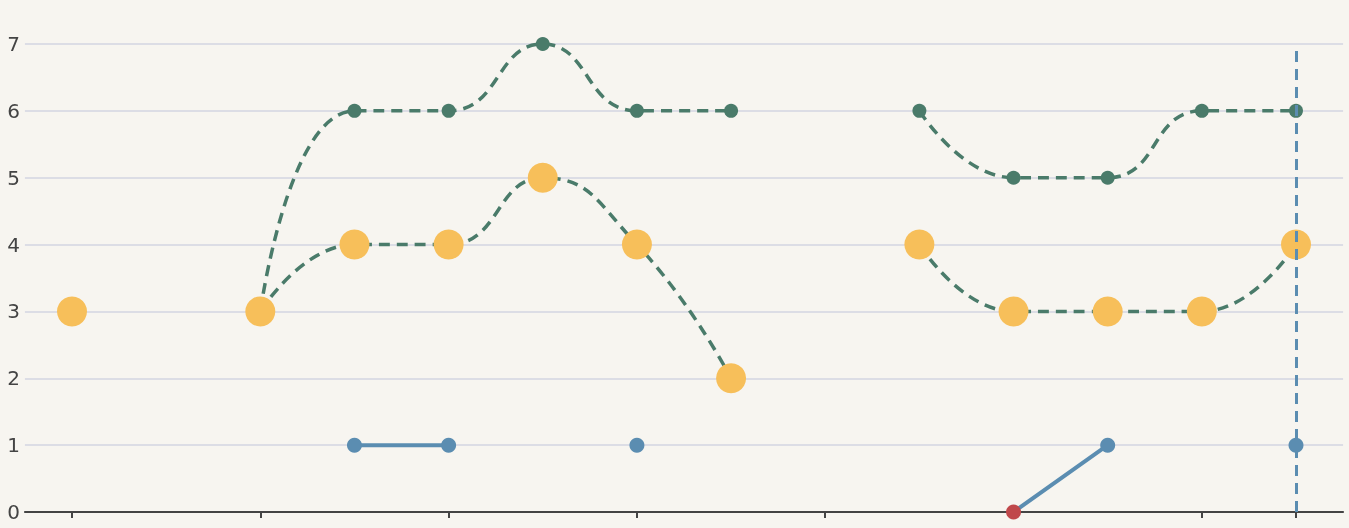  What do you see at coordinates (13, 378) in the screenshot?
I see `y-tick-label: 2` at bounding box center [13, 378].